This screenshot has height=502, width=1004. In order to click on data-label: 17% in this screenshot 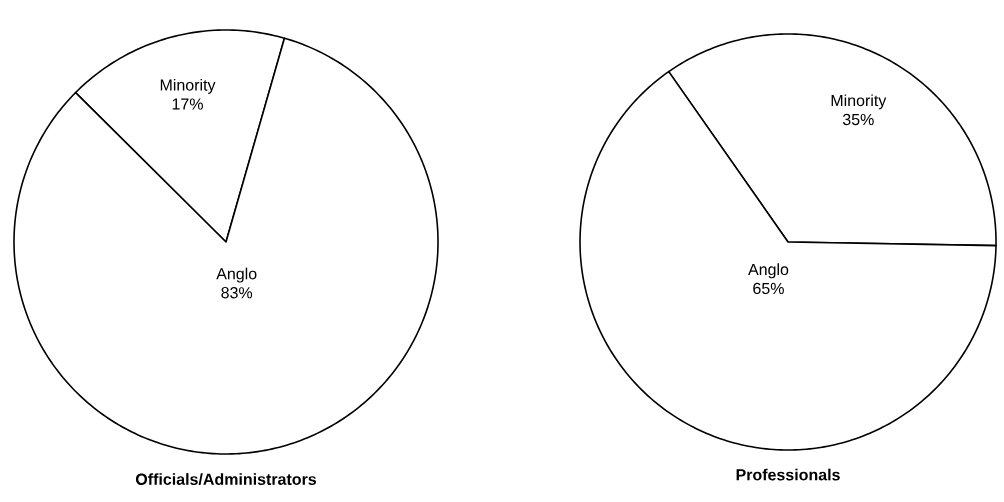, I will do `click(187, 104)`.